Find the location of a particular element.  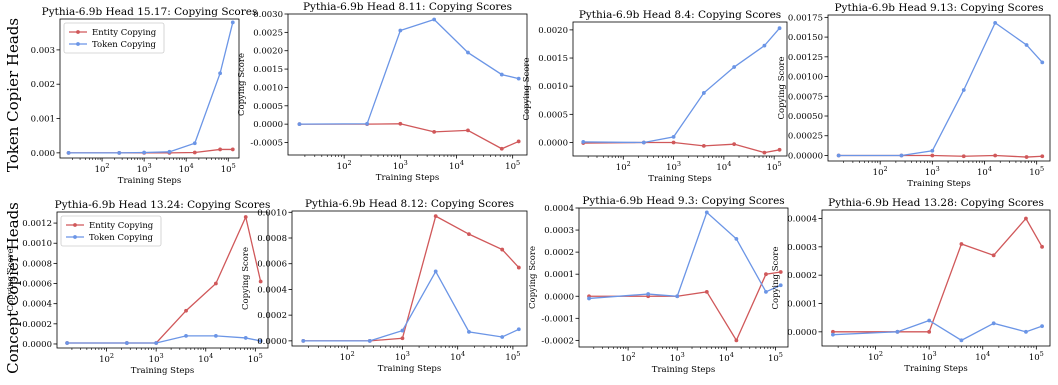

x-tick-label: 10³ is located at coordinates (144, 168).